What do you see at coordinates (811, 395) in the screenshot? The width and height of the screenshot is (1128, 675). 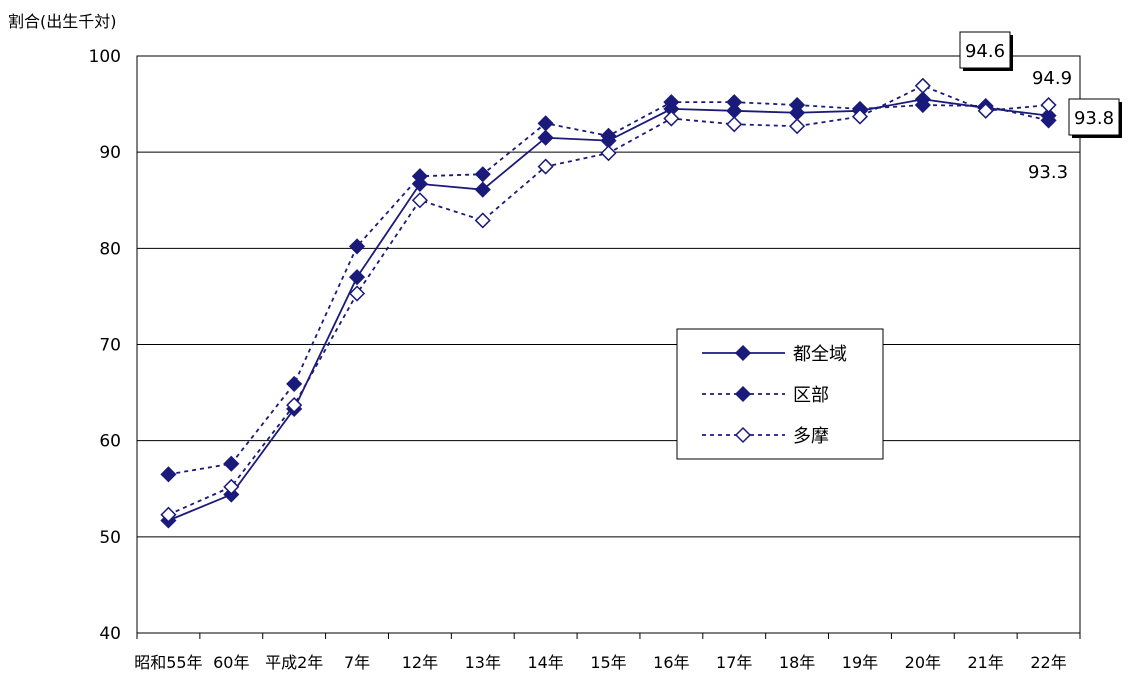 I see `legend-label: 区部` at bounding box center [811, 395].